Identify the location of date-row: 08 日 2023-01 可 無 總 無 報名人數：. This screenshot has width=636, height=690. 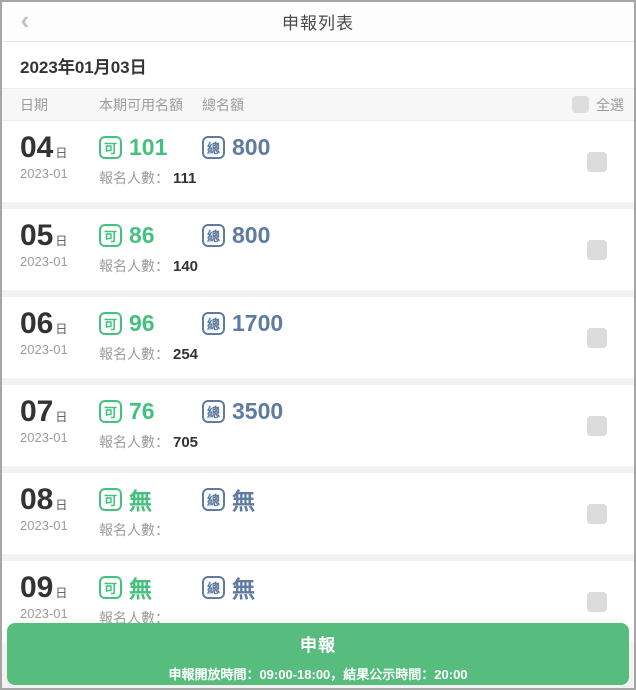
(318, 513).